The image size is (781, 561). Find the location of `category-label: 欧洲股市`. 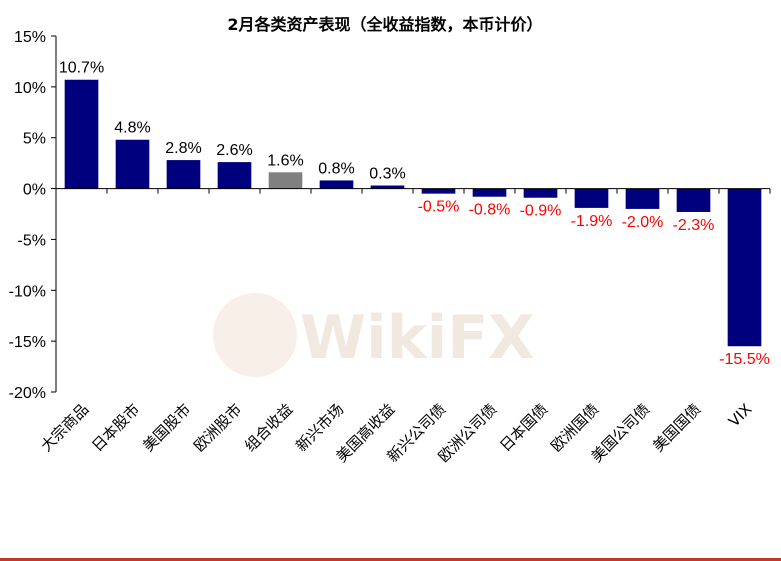

category-label: 欧洲股市 is located at coordinates (217, 427).